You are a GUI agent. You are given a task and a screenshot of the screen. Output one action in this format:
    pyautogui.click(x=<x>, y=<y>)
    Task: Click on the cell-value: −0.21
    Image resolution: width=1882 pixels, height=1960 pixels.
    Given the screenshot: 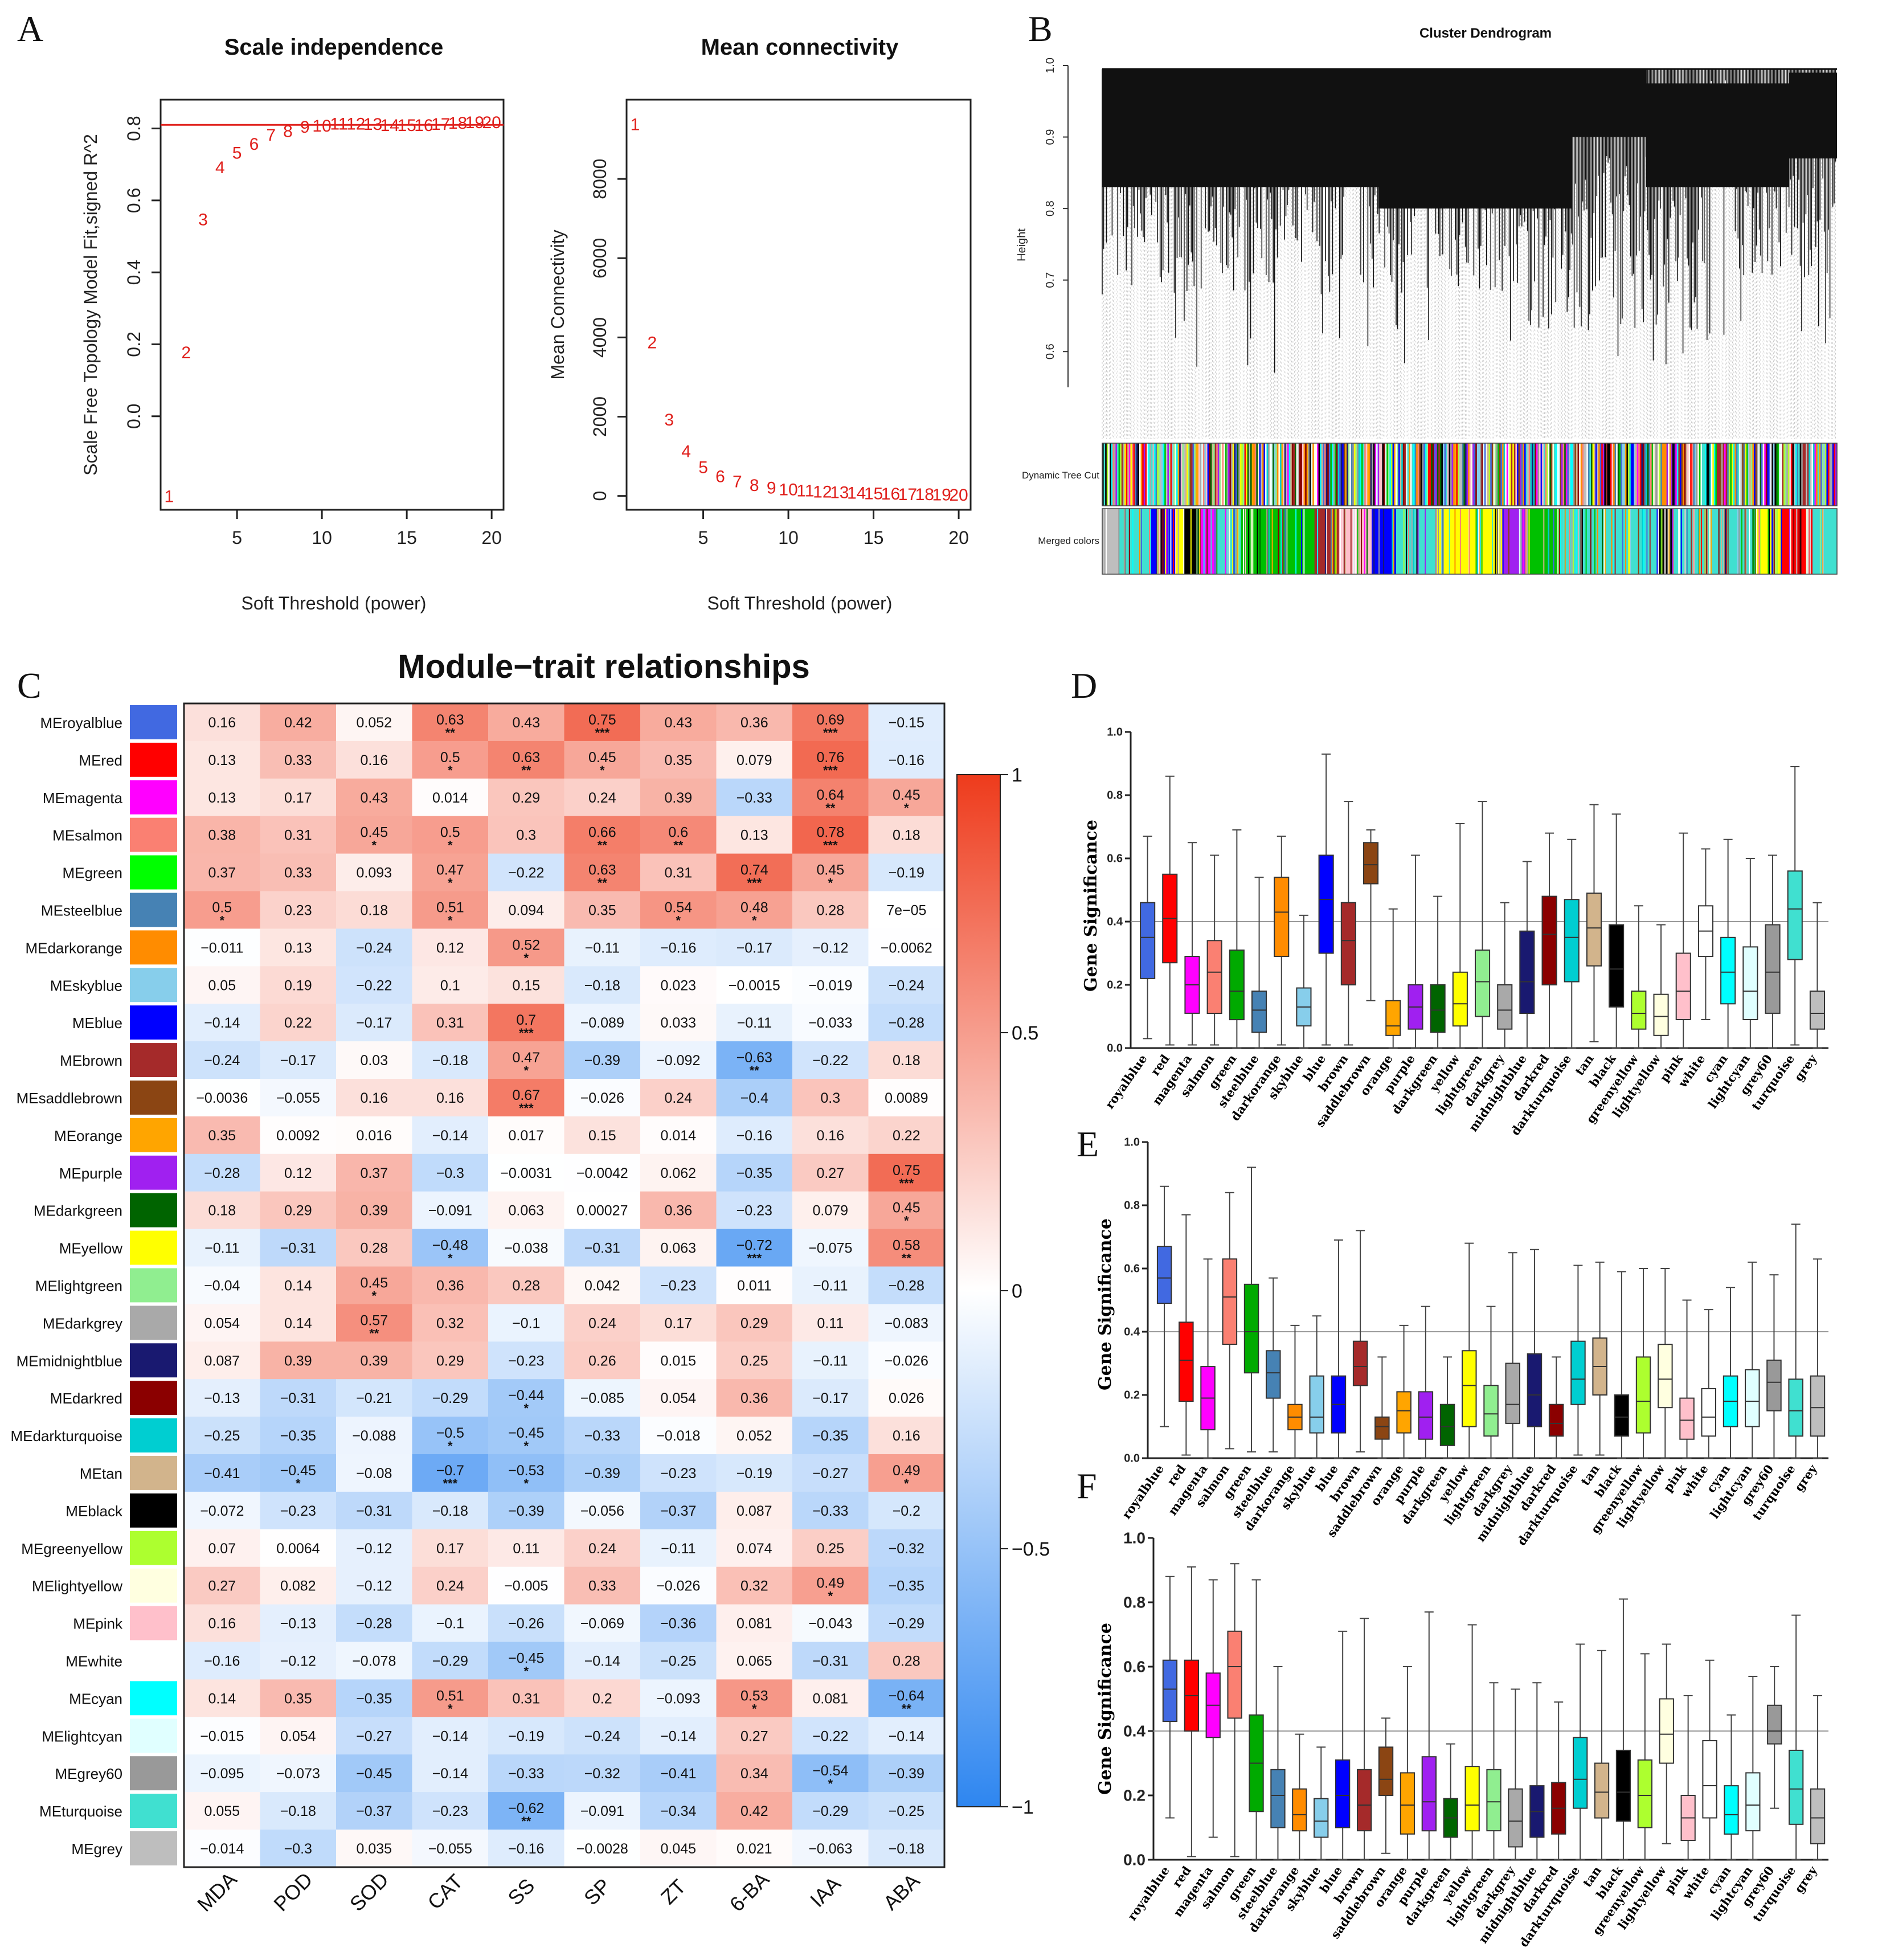 What is the action you would take?
    pyautogui.click(x=374, y=1398)
    